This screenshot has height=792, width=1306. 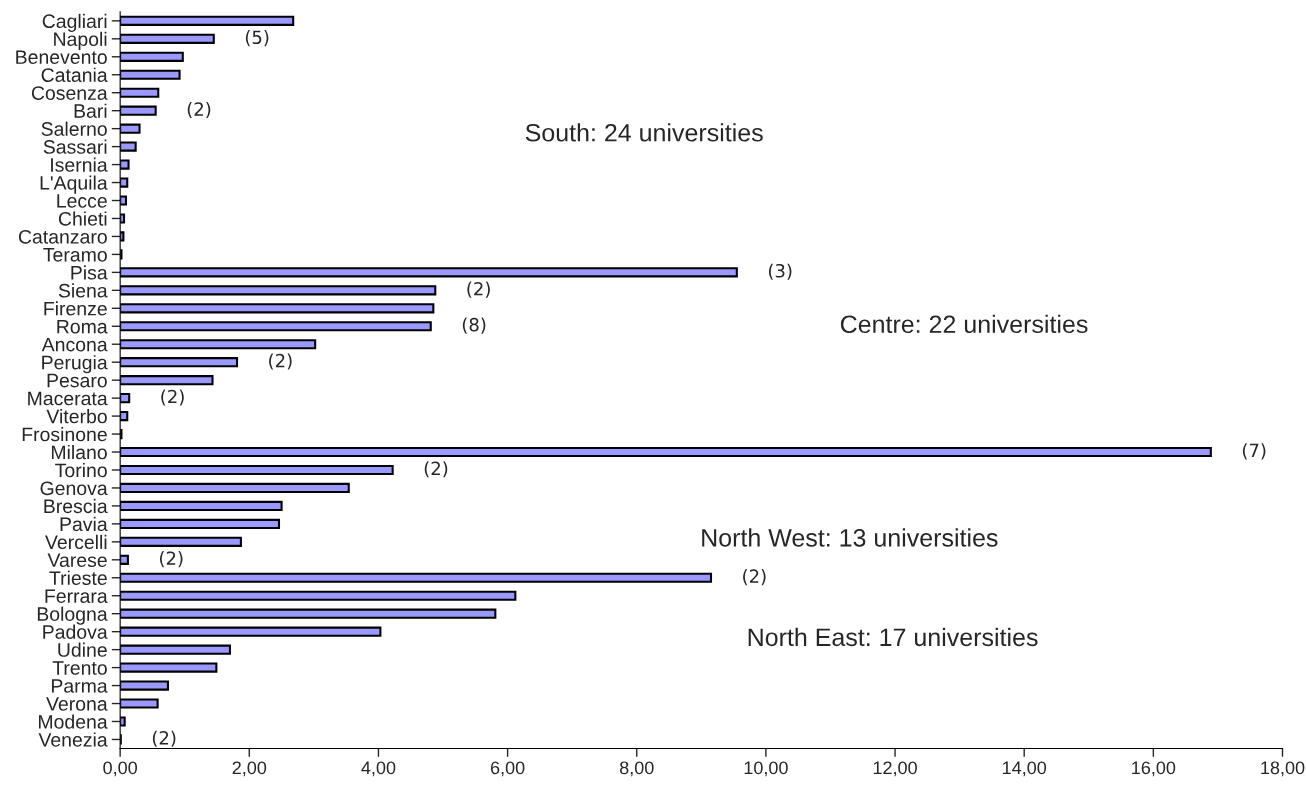 I want to click on y-tick-label: Siena, so click(x=83, y=290).